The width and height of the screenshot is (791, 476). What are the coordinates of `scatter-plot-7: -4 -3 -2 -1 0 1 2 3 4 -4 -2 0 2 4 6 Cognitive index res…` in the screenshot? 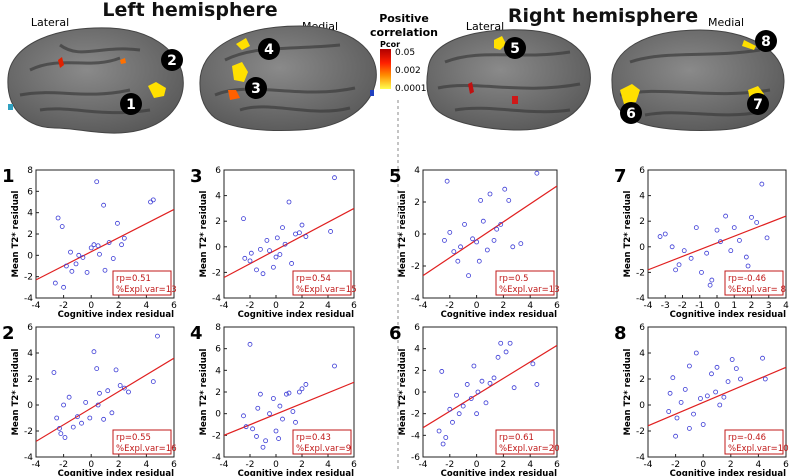 It's located at (701, 243).